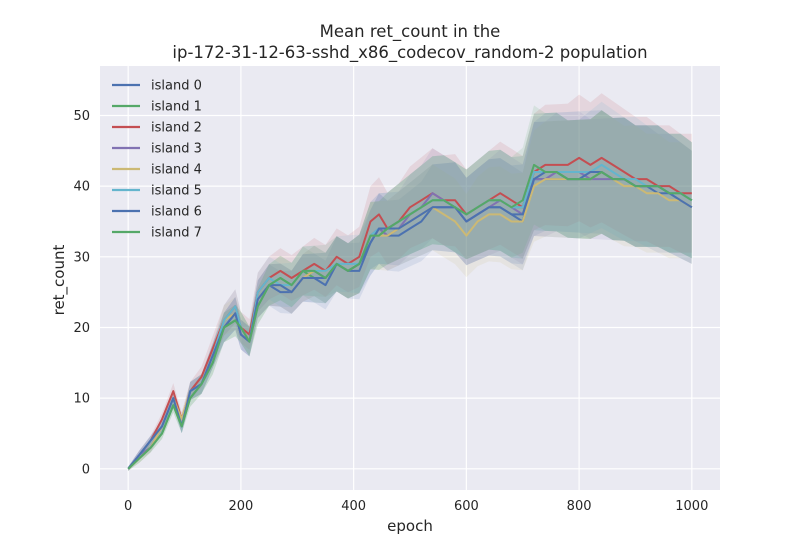 The width and height of the screenshot is (800, 550). Describe the element at coordinates (353, 506) in the screenshot. I see `x-tick-label: 400` at that location.